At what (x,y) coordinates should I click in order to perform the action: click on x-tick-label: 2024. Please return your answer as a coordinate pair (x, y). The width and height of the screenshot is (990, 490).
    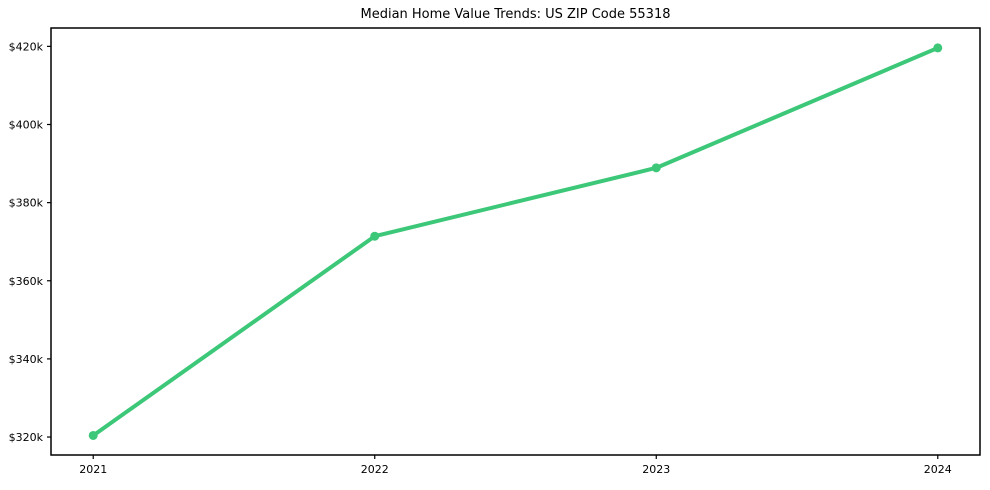
    Looking at the image, I should click on (938, 469).